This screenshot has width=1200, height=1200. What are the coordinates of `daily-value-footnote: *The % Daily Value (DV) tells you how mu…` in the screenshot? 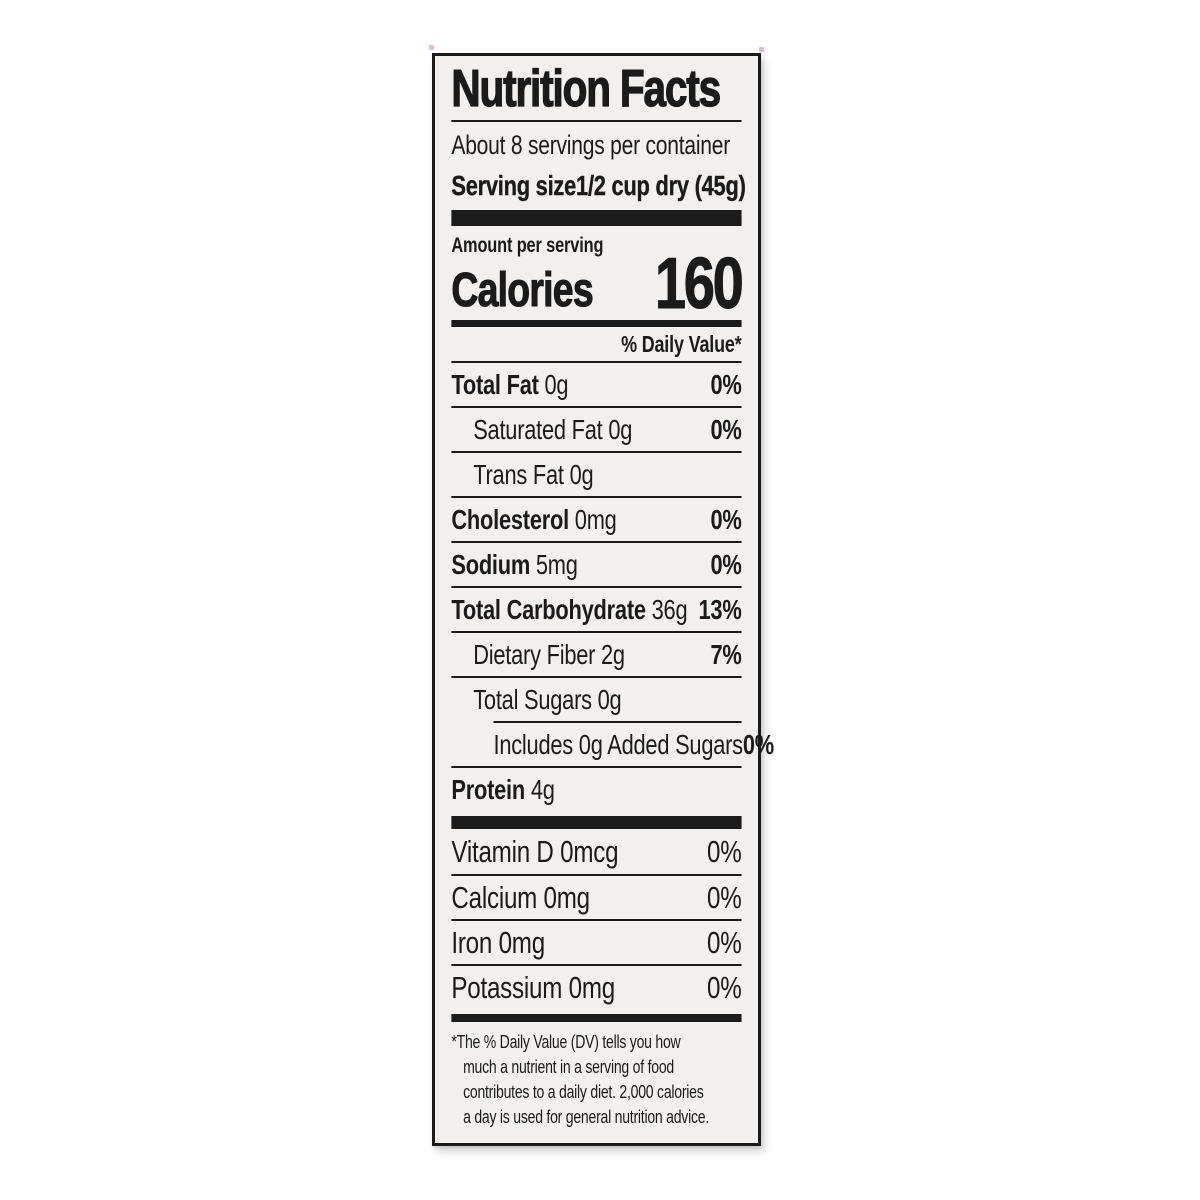 It's located at (596, 1080).